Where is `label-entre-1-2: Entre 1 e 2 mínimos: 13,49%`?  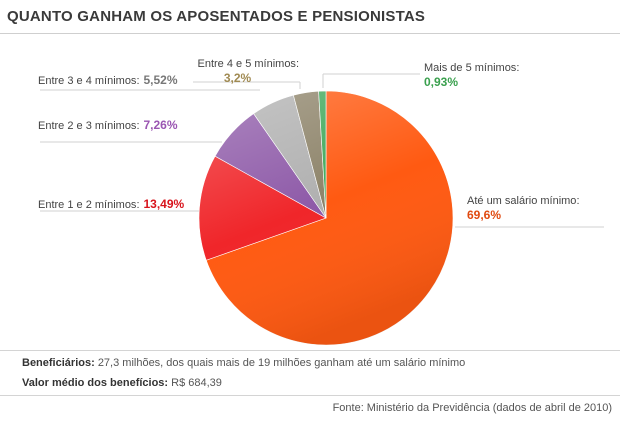 label-entre-1-2: Entre 1 e 2 mínimos: 13,49% is located at coordinates (111, 204).